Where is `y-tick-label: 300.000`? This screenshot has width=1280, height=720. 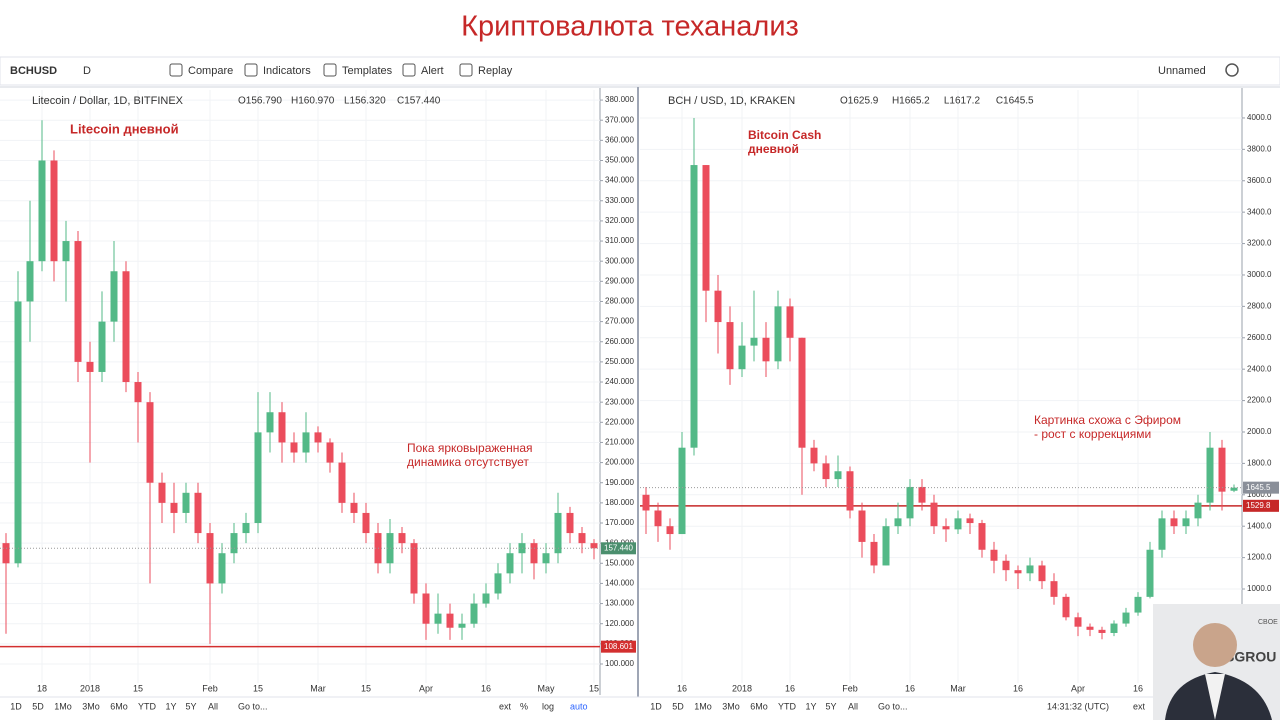
y-tick-label: 300.000 is located at coordinates (619, 260).